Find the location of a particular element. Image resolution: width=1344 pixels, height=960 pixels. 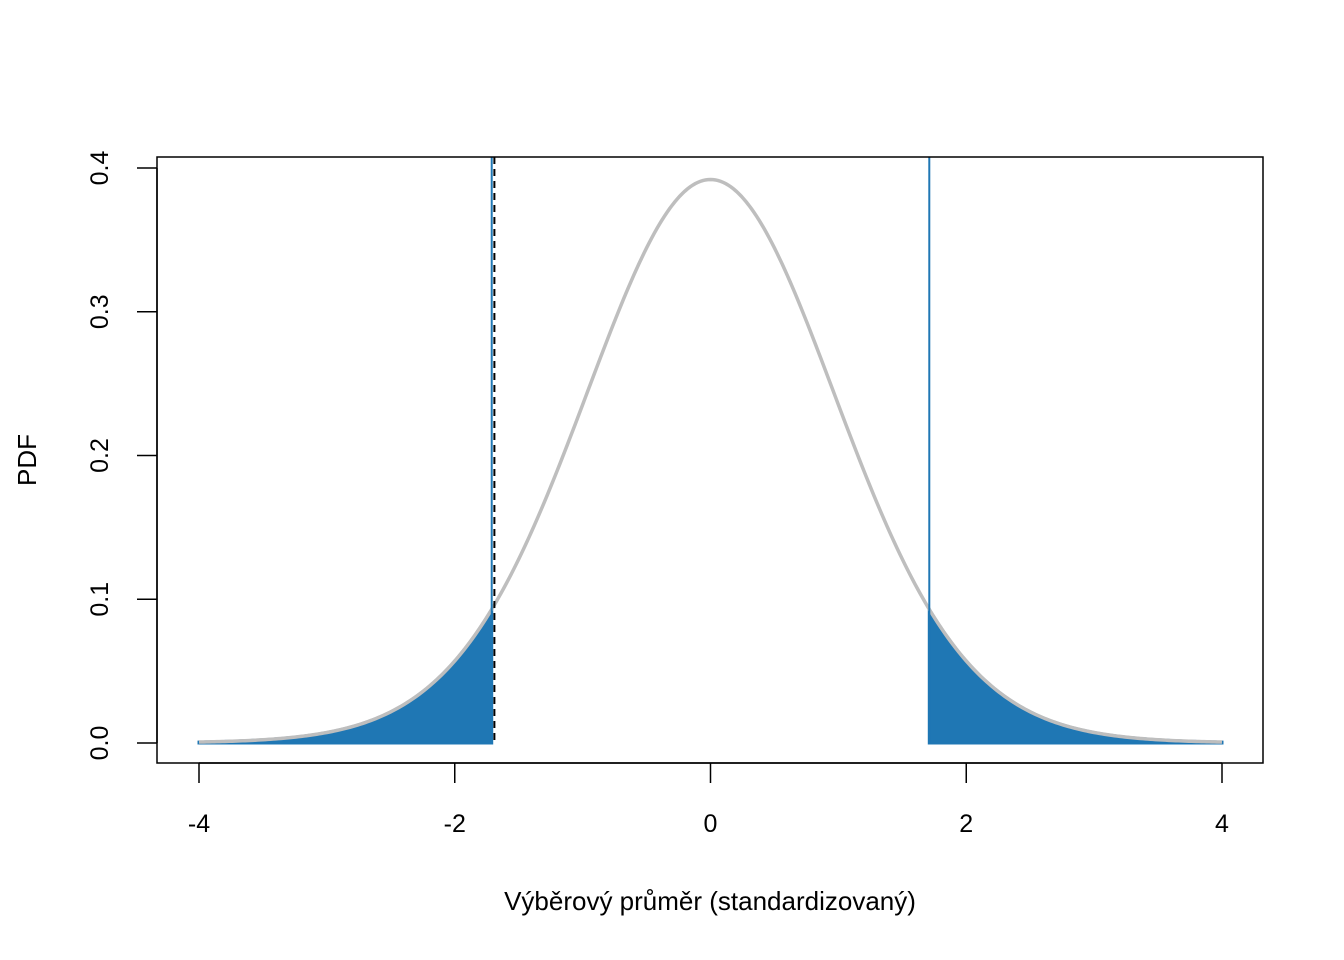

y-tick-label: 0.0 is located at coordinates (100, 743).